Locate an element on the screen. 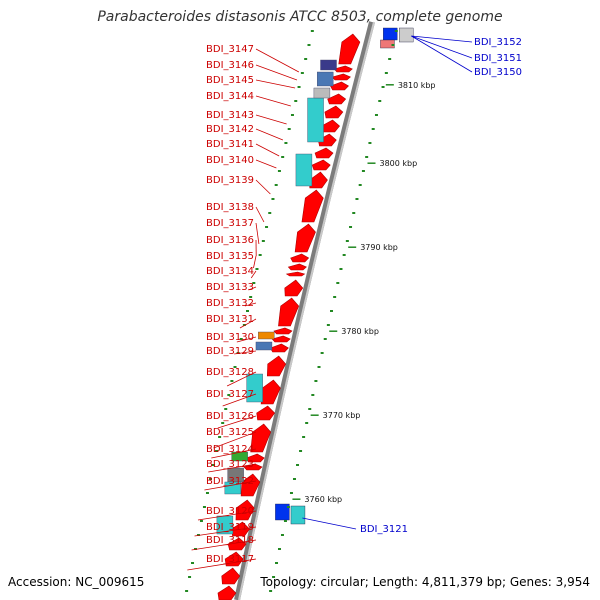 Image resolution: width=600 pixels, height=600 pixels. gene-label: BDI_3136 is located at coordinates (230, 240).